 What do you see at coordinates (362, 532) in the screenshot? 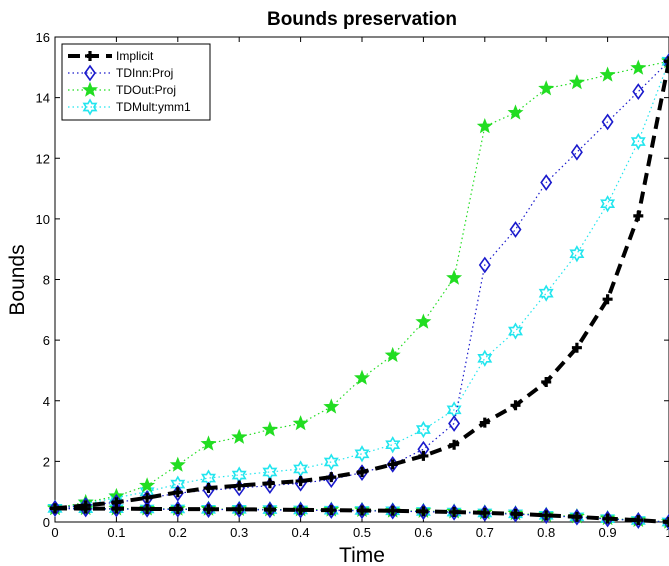
I see `x-tick-label: 0.5` at bounding box center [362, 532].